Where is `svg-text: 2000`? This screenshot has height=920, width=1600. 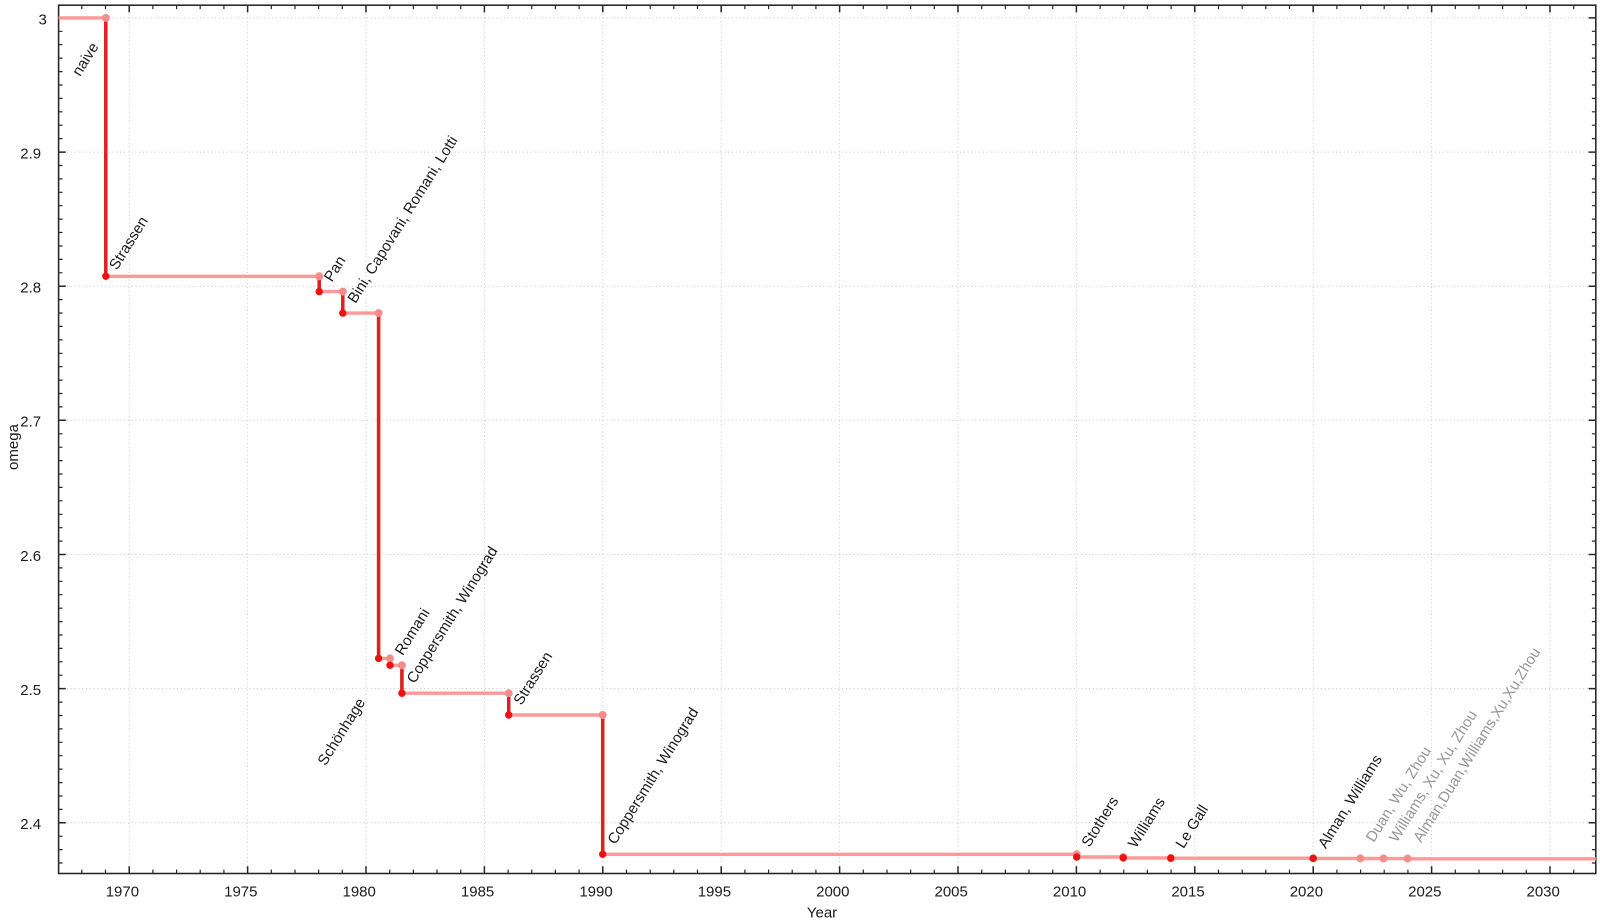 svg-text: 2000 is located at coordinates (832, 891).